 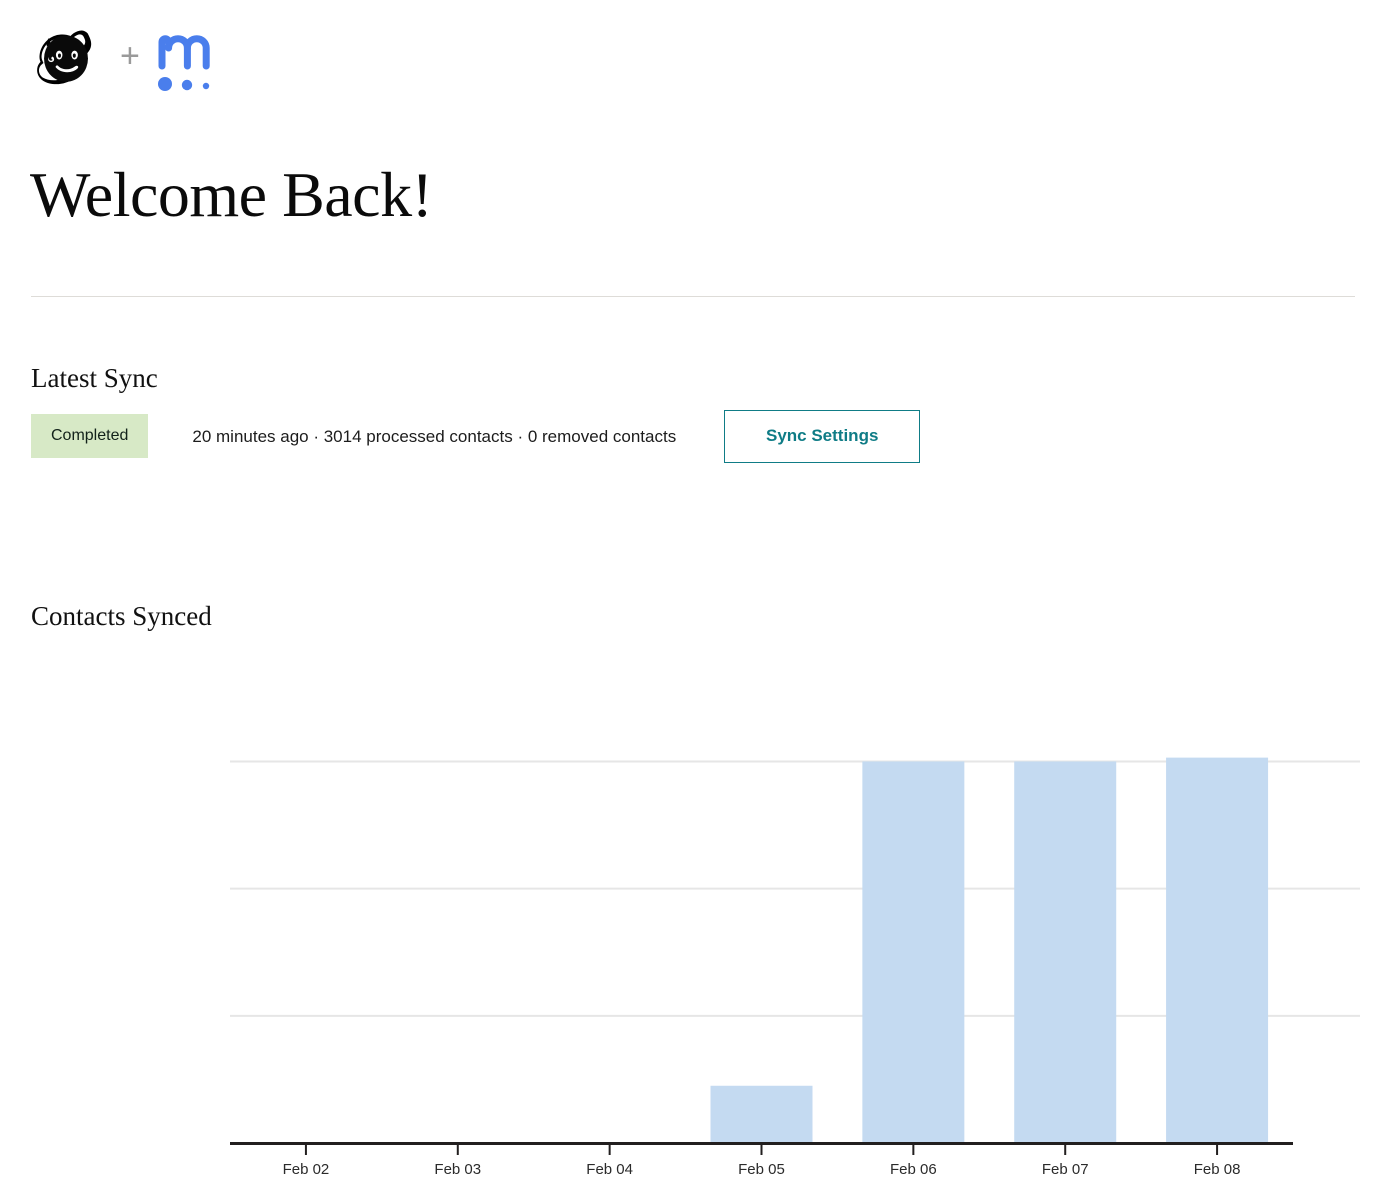 What do you see at coordinates (609, 1169) in the screenshot?
I see `chart-x-tick-label: Feb 04` at bounding box center [609, 1169].